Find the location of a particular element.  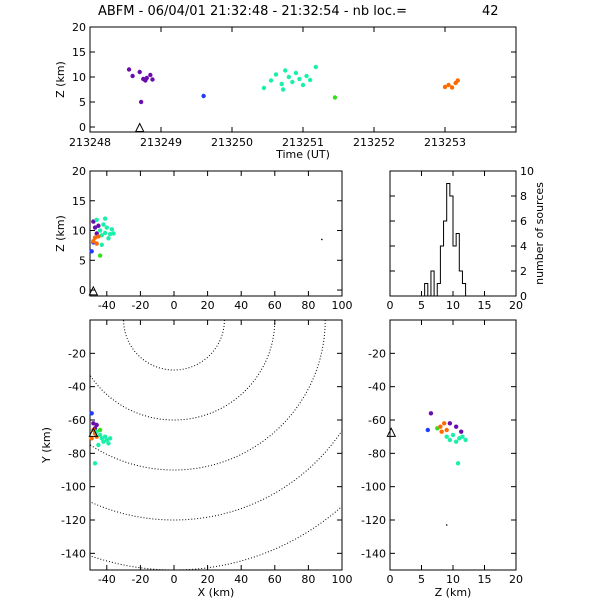

x-height-xtick-label: -40 is located at coordinates (107, 305).